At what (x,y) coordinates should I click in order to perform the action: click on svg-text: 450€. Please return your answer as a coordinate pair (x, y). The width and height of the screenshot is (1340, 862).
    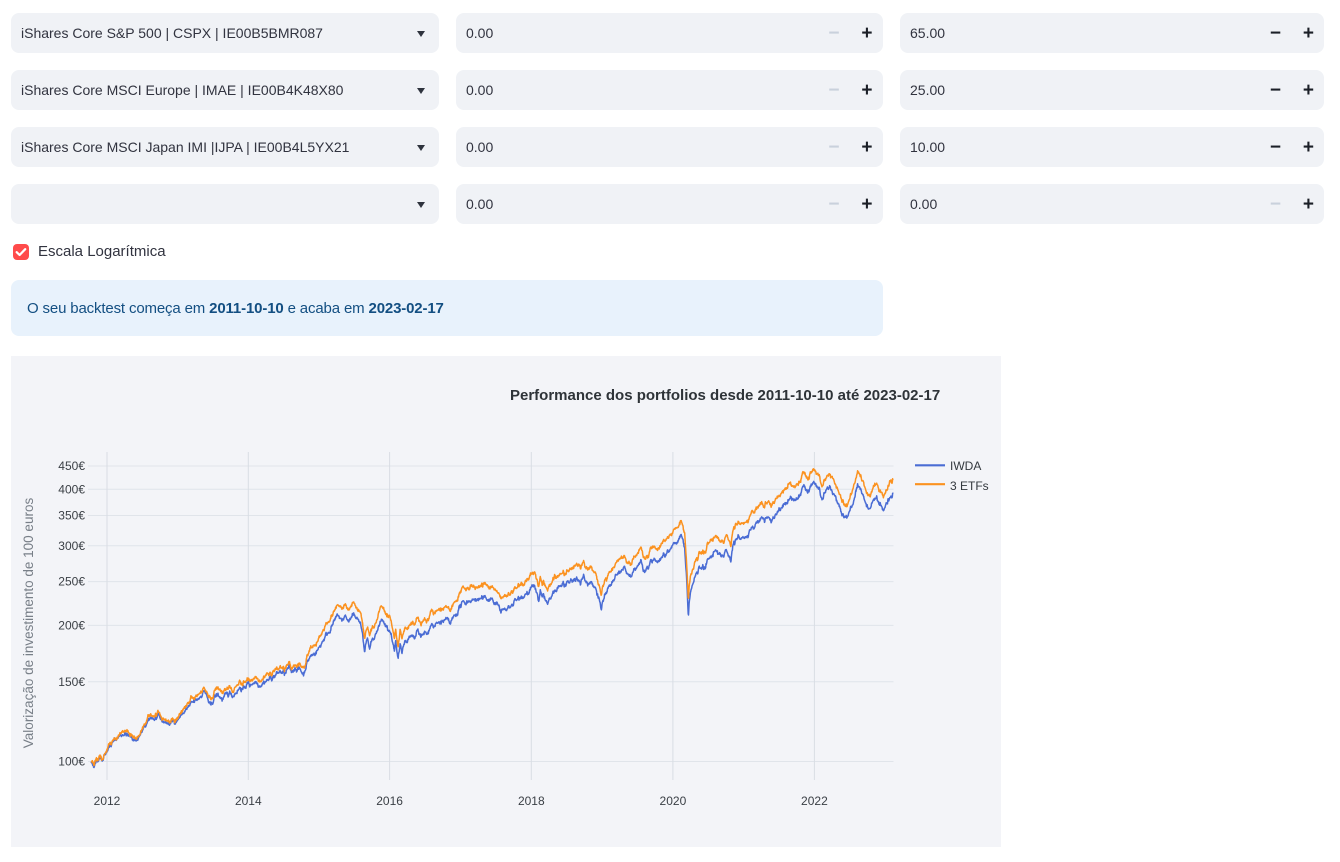
    Looking at the image, I should click on (71, 466).